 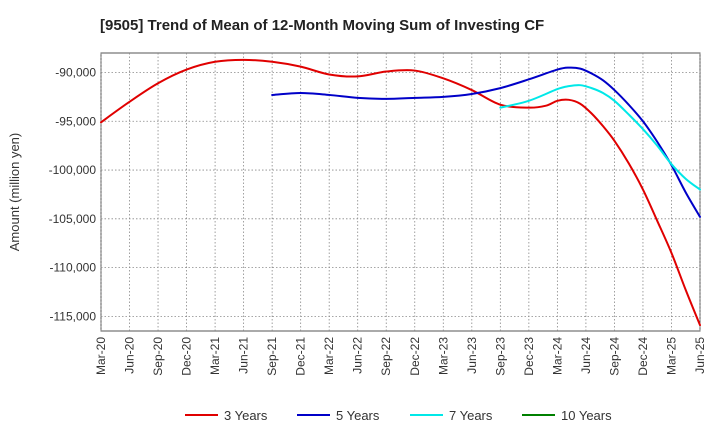 I want to click on x-tick-label: Sep-23, so click(x=500, y=356).